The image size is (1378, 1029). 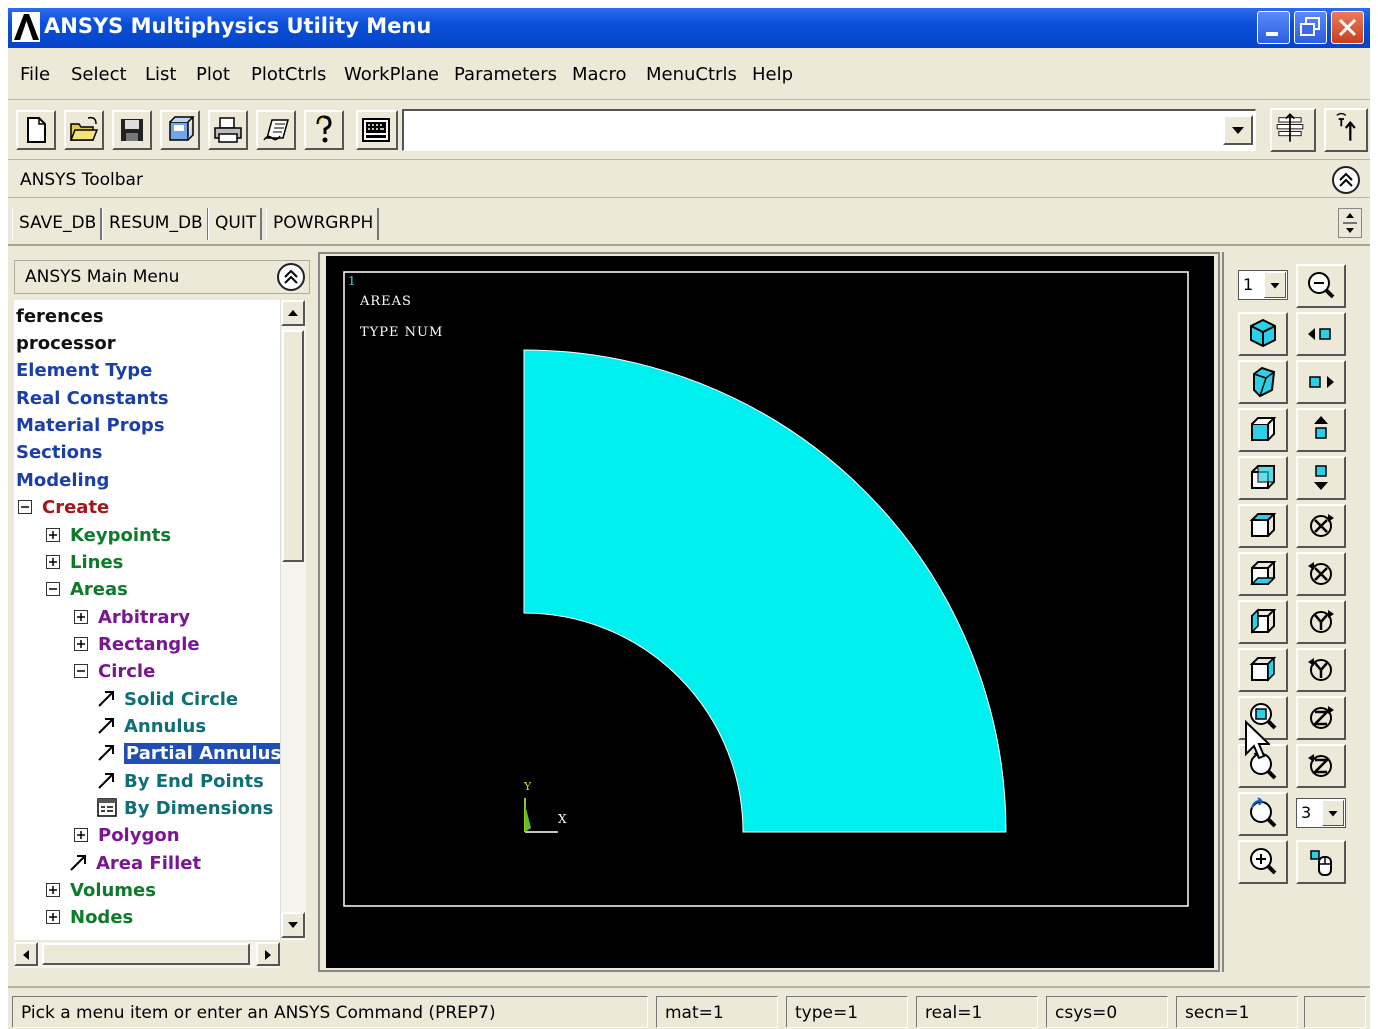 I want to click on rotate-z-ccw-button, so click(x=1321, y=766).